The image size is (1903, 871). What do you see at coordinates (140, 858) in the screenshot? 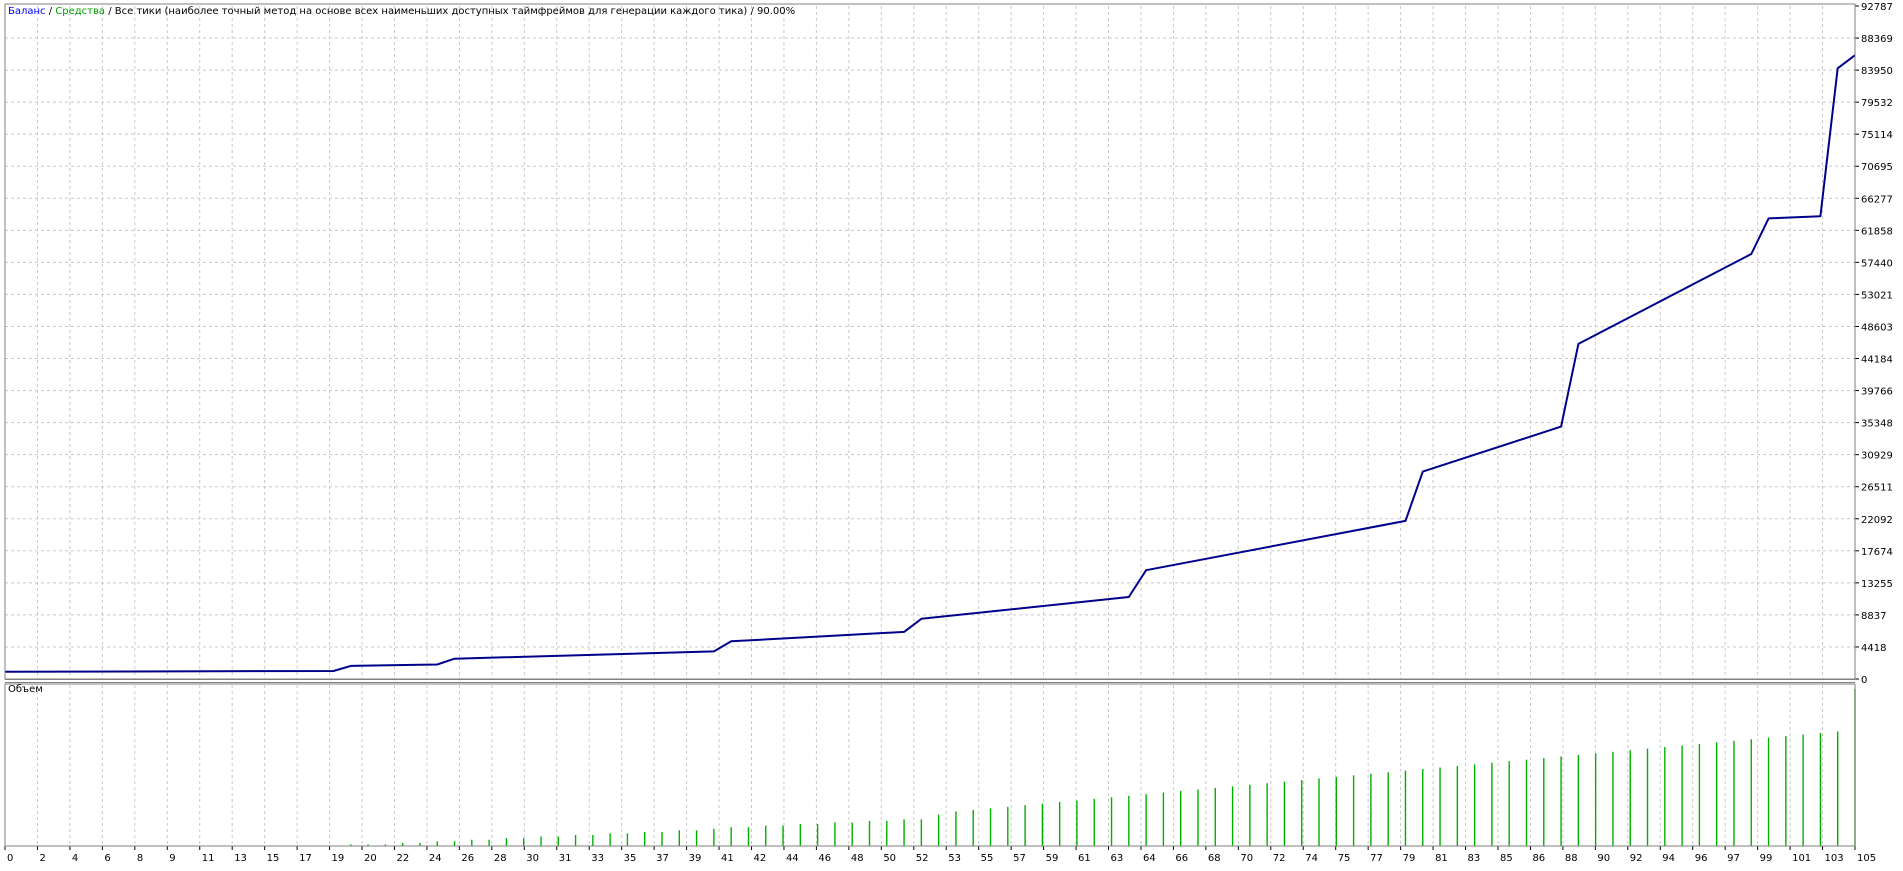
I see `x-axis-tick-label: 8` at bounding box center [140, 858].